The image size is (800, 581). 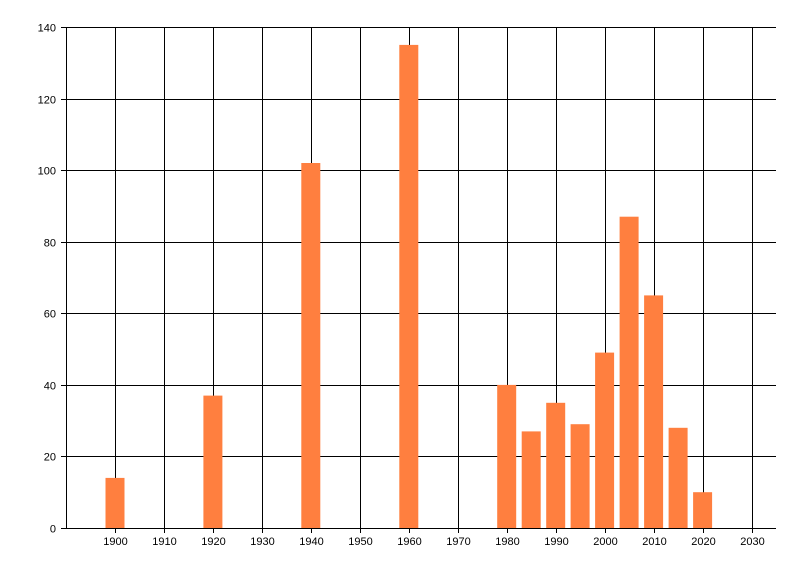 I want to click on bar-1960, so click(x=409, y=286).